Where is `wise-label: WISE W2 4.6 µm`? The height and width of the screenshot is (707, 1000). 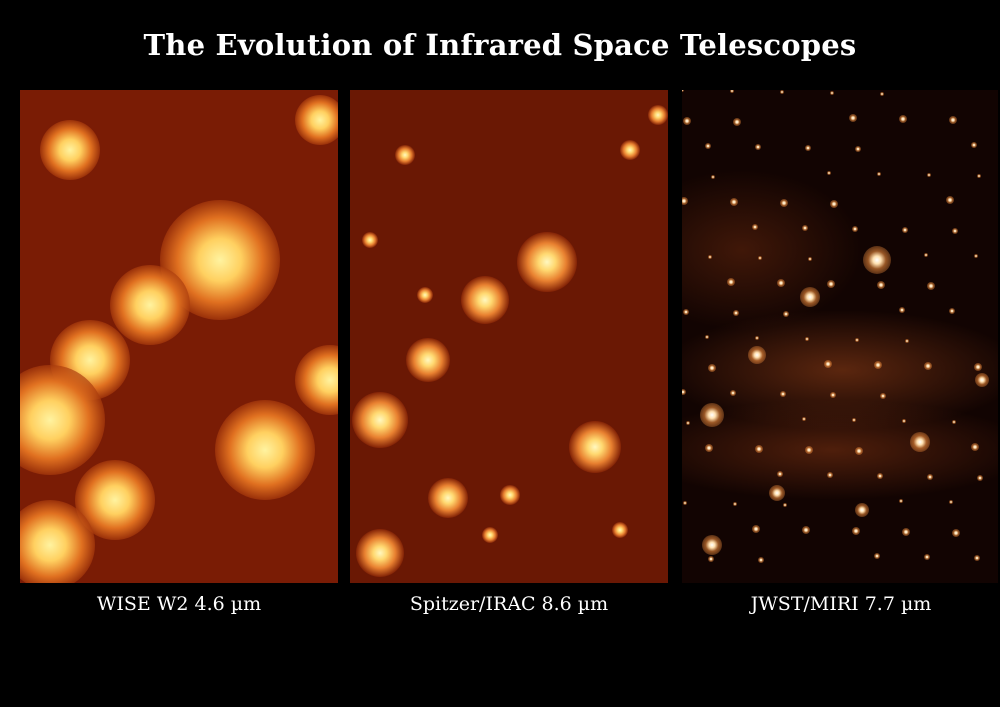 wise-label: WISE W2 4.6 µm is located at coordinates (179, 604).